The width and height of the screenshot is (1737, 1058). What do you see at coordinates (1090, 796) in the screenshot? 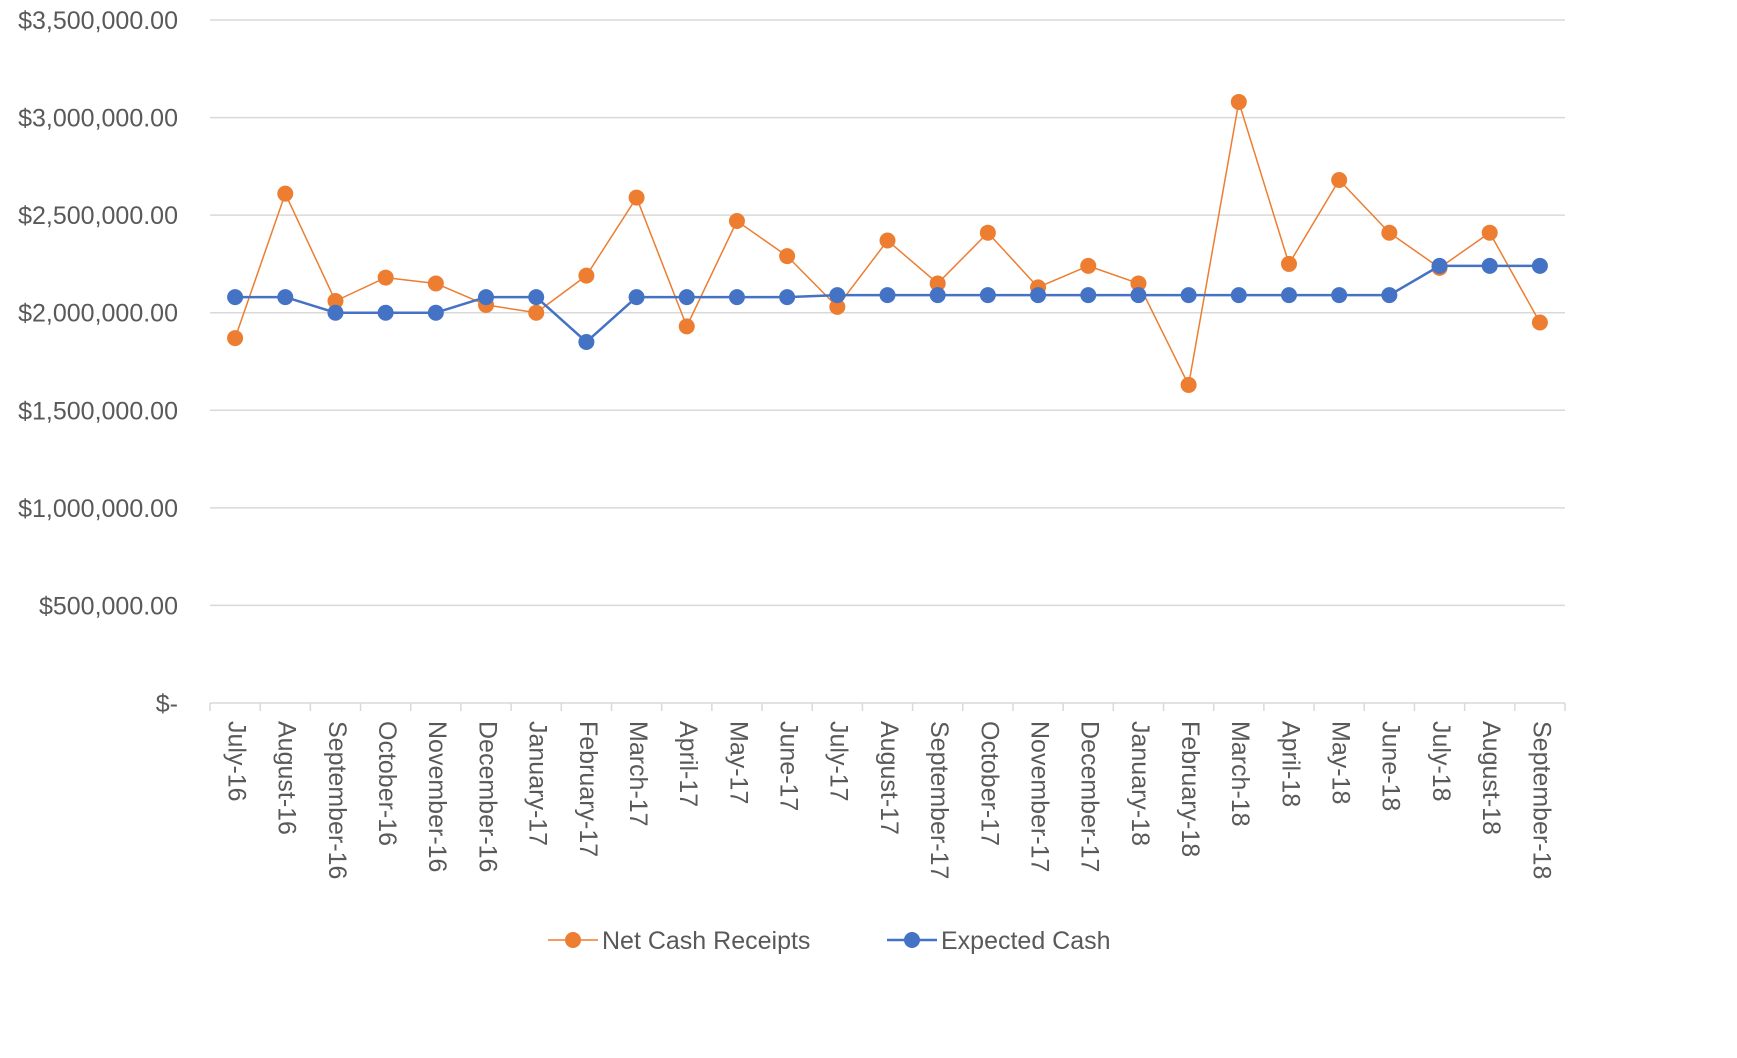
I see `x-tick-label: December-17` at bounding box center [1090, 796].